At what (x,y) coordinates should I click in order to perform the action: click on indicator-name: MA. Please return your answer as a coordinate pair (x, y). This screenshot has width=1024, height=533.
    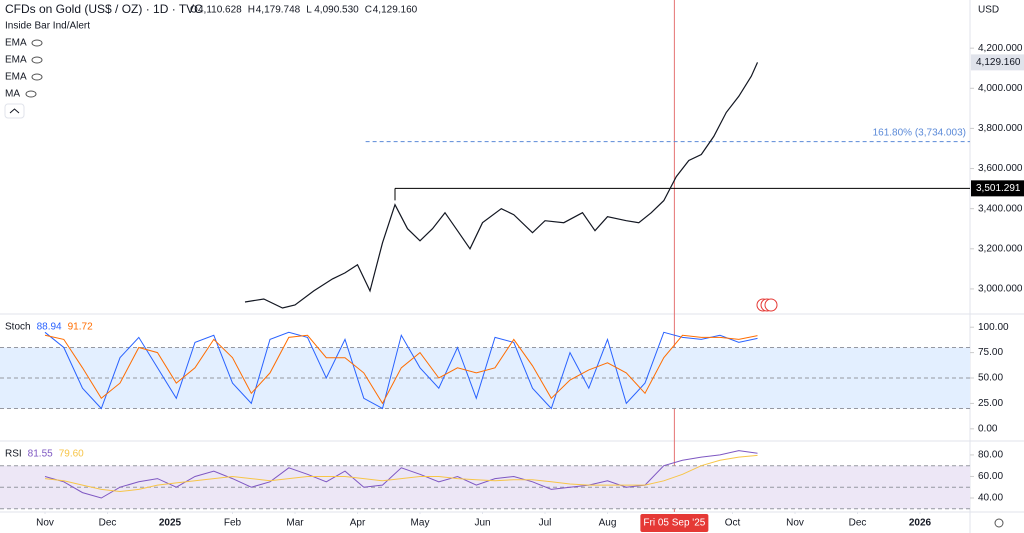
    Looking at the image, I should click on (12, 94).